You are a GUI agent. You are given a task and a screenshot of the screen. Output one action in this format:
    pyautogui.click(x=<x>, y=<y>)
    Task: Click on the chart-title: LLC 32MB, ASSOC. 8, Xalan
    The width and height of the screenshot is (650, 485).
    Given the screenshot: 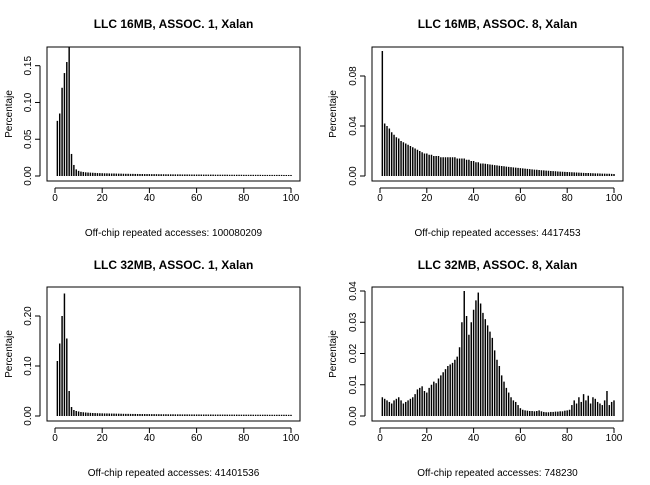 What is the action you would take?
    pyautogui.click(x=498, y=265)
    